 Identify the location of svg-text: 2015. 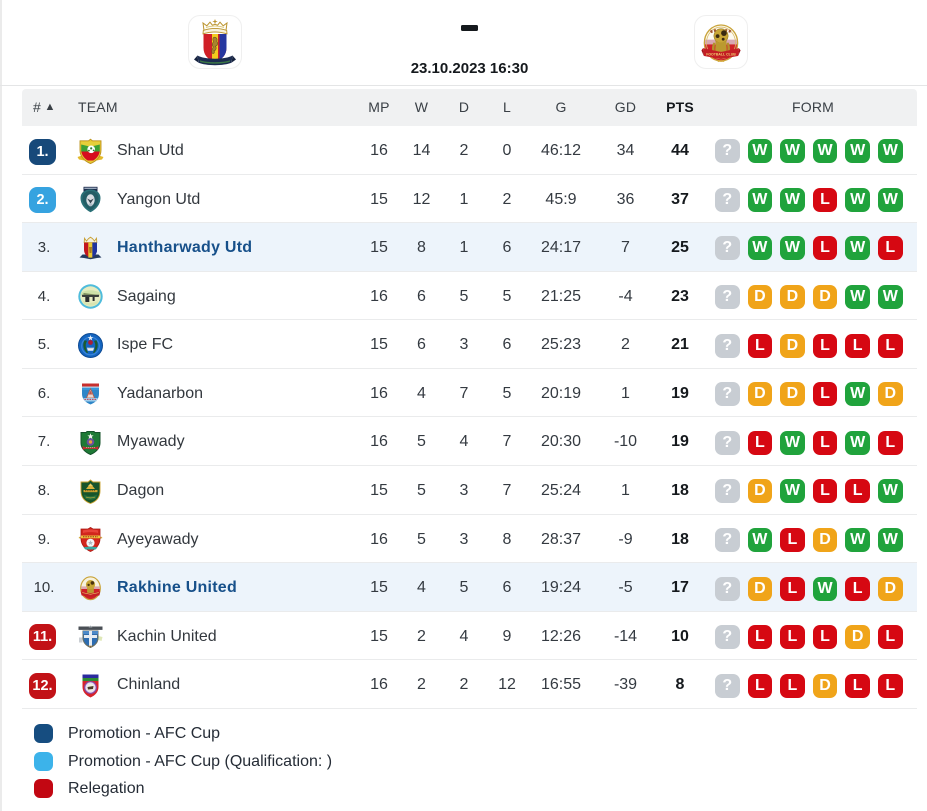
(721, 61).